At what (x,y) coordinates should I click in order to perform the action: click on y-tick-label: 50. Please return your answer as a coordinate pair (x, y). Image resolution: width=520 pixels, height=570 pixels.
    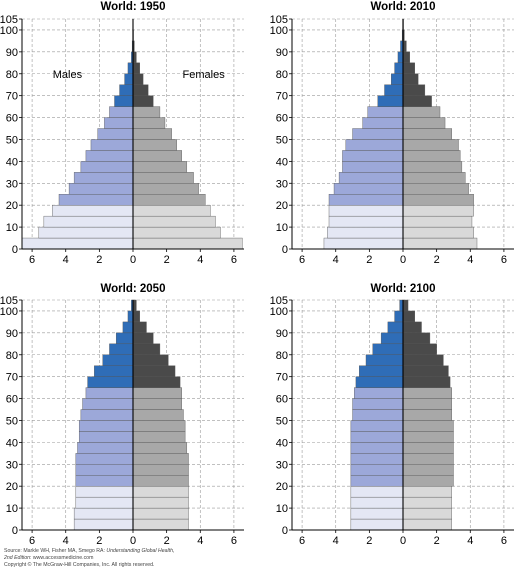
    Looking at the image, I should click on (12, 421).